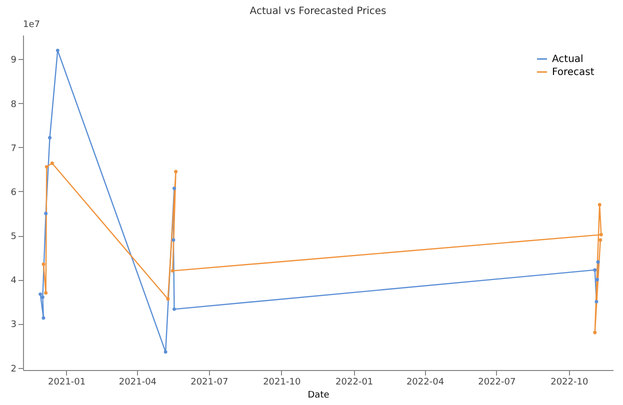 The height and width of the screenshot is (405, 623). Describe the element at coordinates (13, 281) in the screenshot. I see `y-tick-label: 4` at that location.